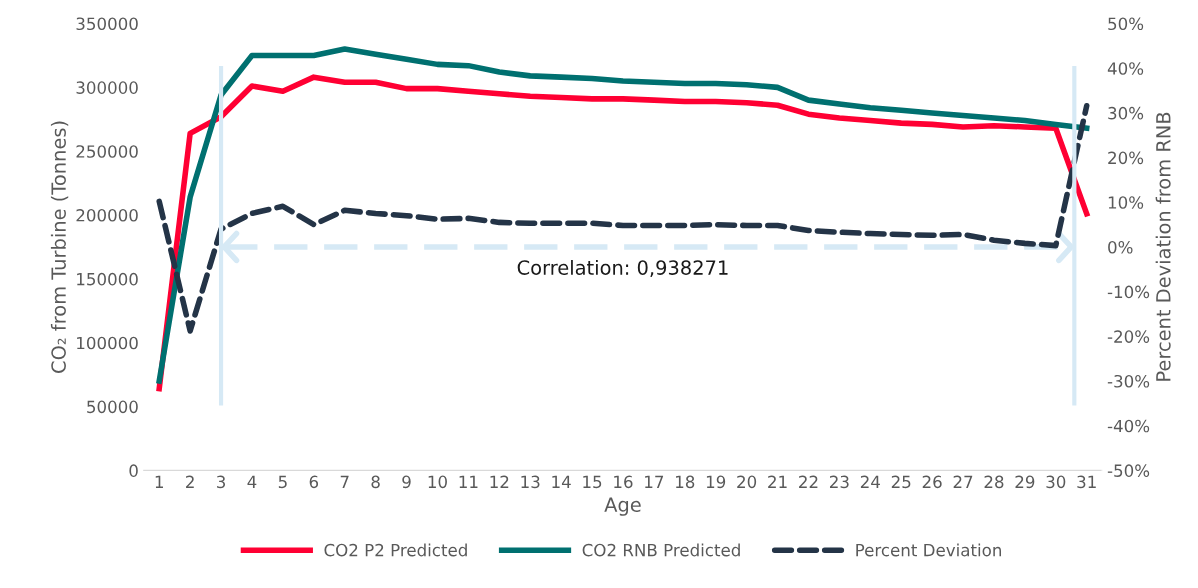 The image size is (1198, 588). Describe the element at coordinates (59, 247) in the screenshot. I see `y-axis-title: CO₂ from Turbine (Tonnes)` at that location.